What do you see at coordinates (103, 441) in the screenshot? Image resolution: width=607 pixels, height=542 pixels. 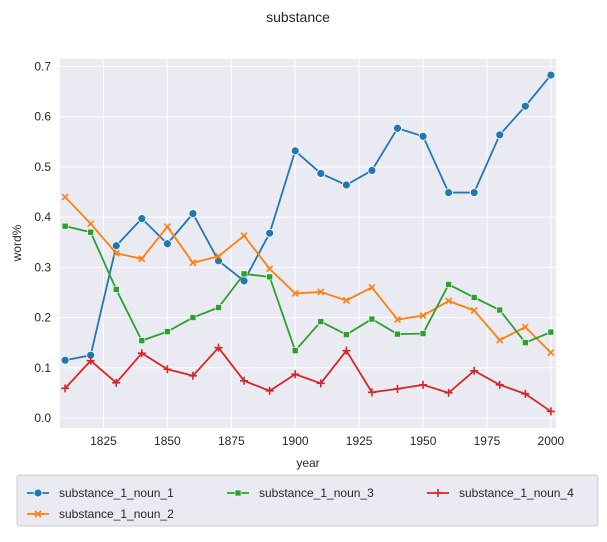 I see `x-tick-label: 1825` at bounding box center [103, 441].